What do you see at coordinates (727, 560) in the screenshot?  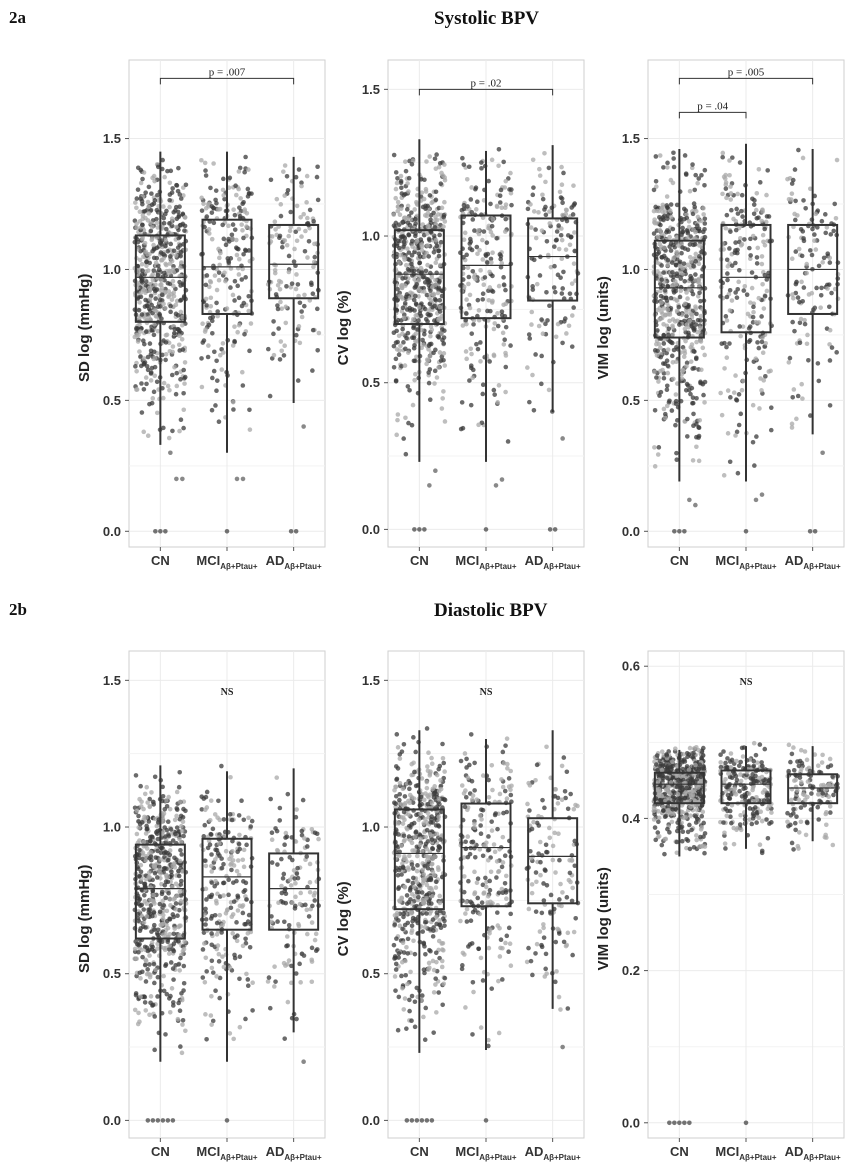 I see `x-tick-main: MCI` at bounding box center [727, 560].